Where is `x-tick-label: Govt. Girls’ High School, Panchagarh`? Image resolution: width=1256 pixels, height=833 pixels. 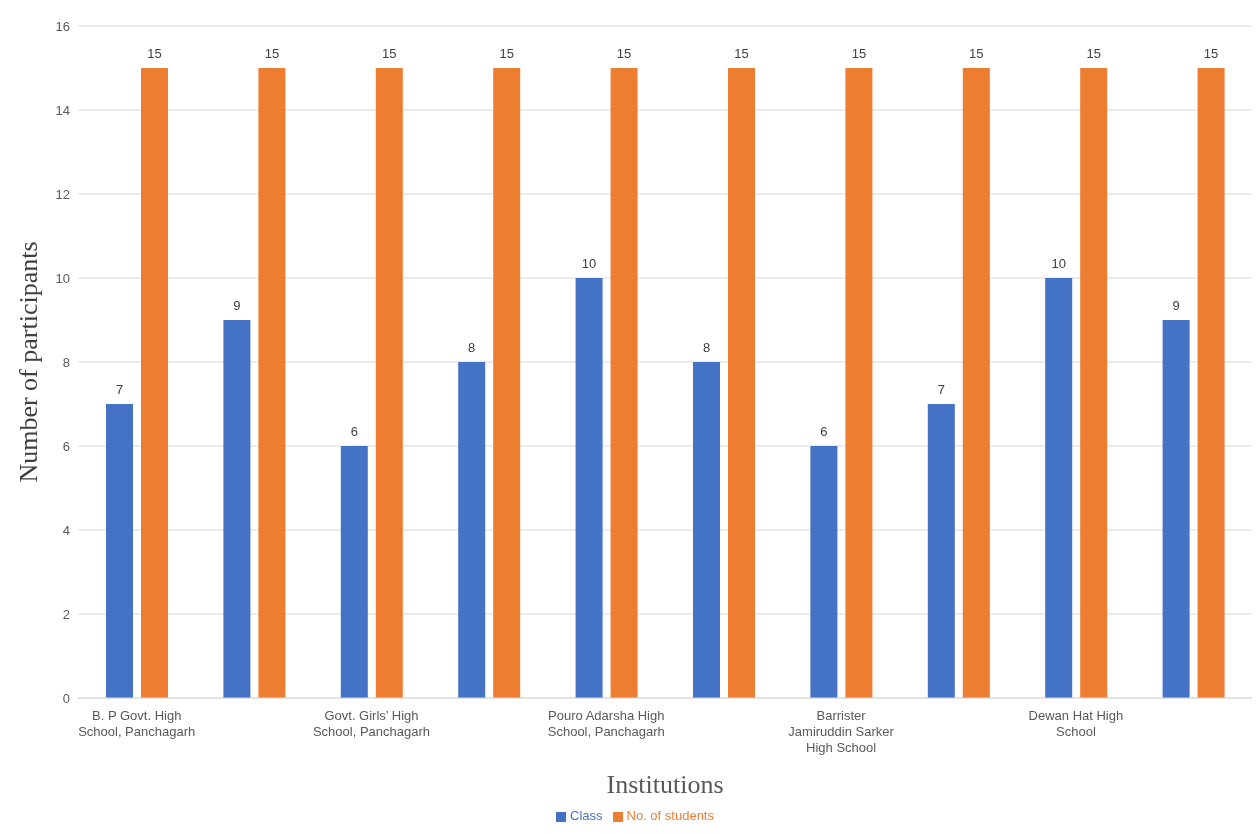
x-tick-label: Govt. Girls’ High School, Panchagarh is located at coordinates (371, 723).